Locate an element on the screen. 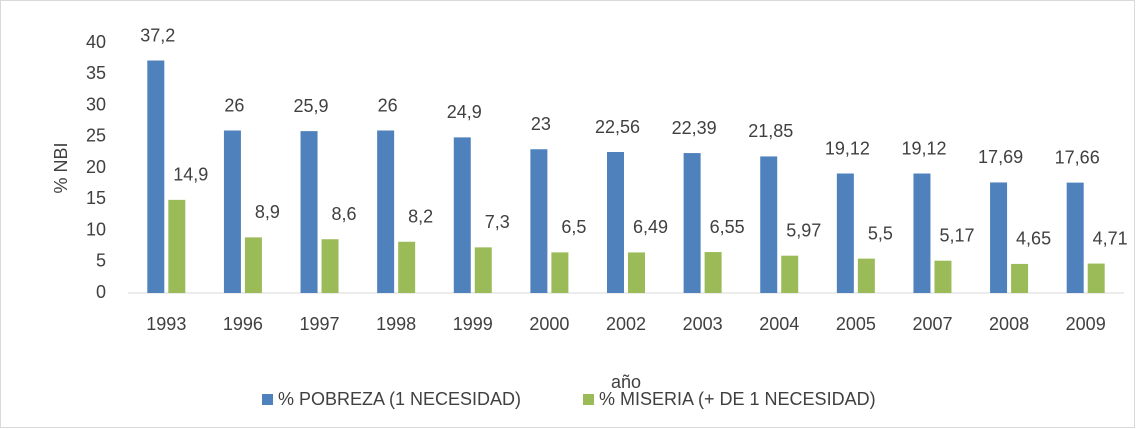 Image resolution: width=1136 pixels, height=429 pixels. value-label: 5,17 is located at coordinates (956, 235).